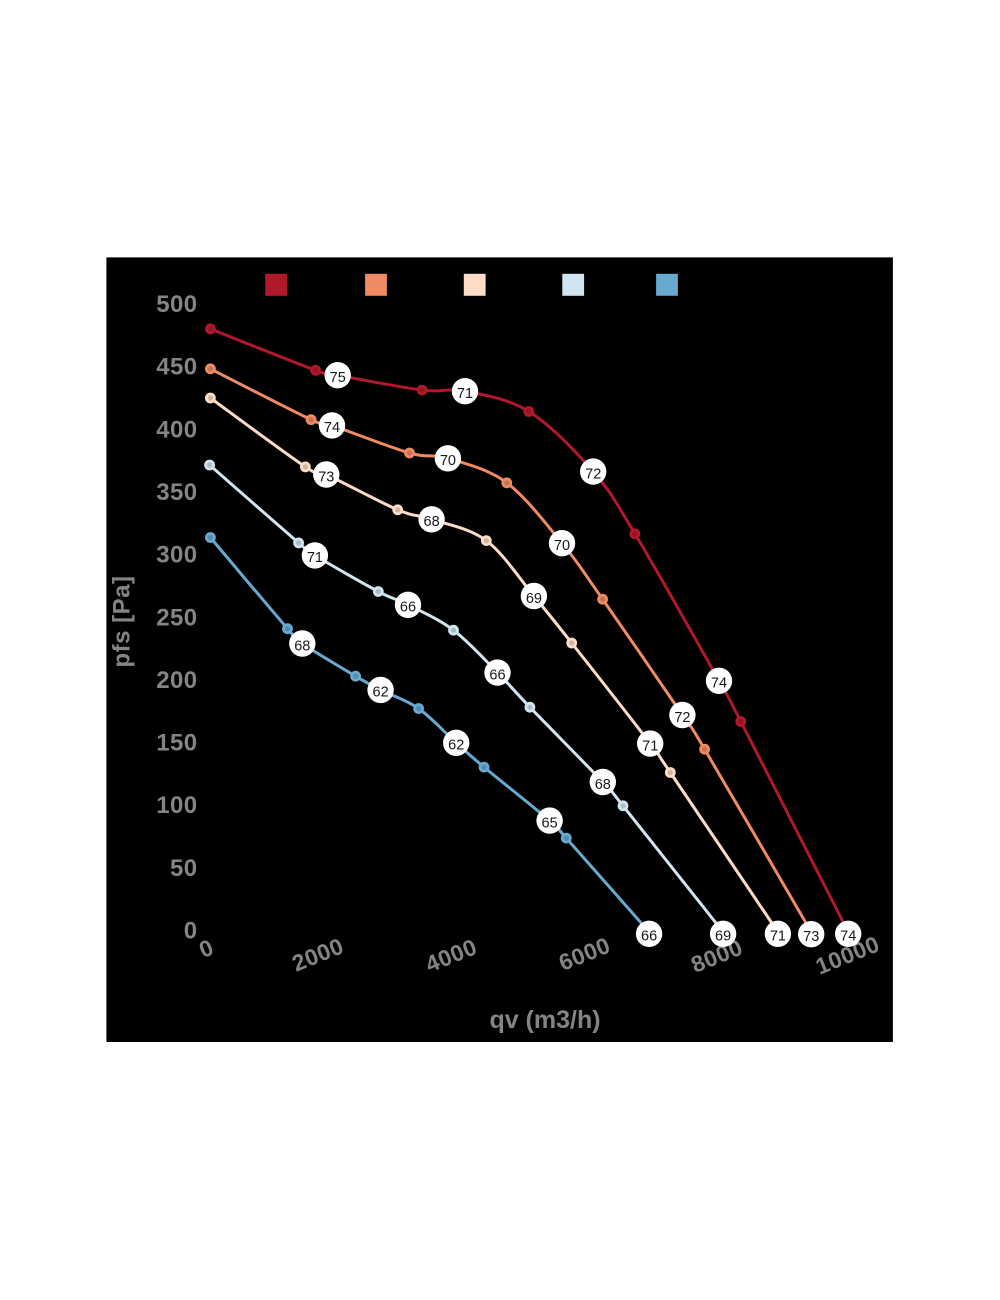 The height and width of the screenshot is (1300, 1000). Describe the element at coordinates (191, 931) in the screenshot. I see `svg-text: 0` at that location.